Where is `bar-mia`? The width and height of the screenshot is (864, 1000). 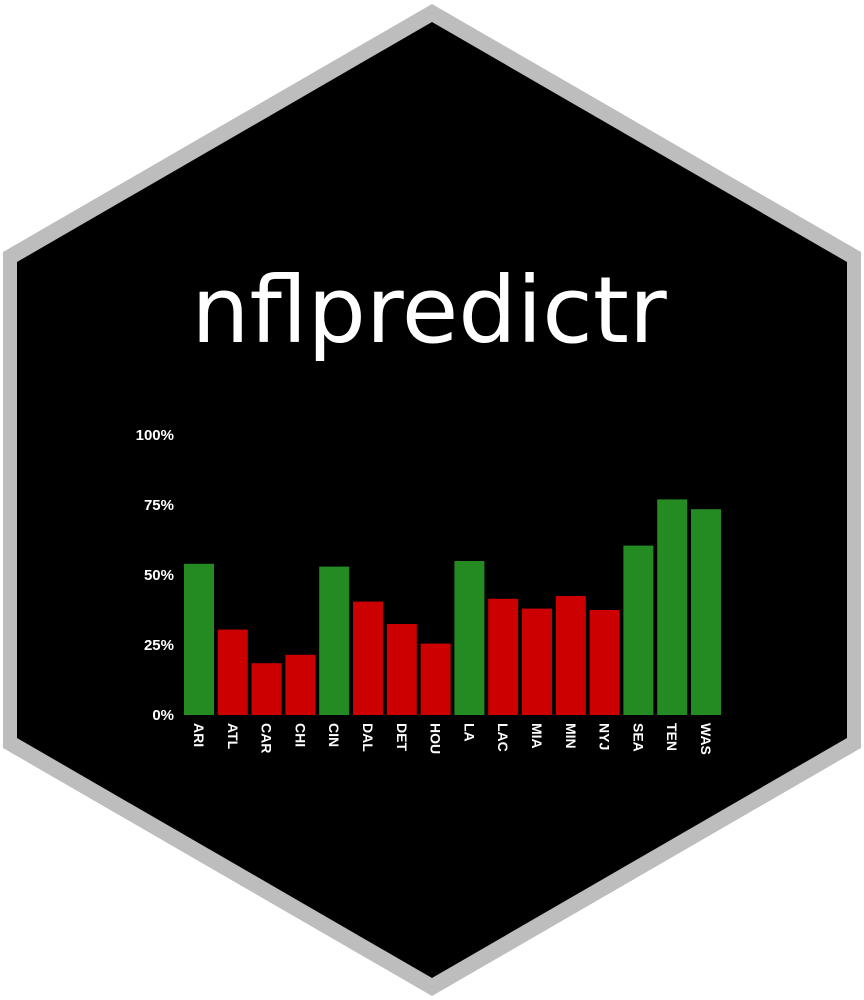 bar-mia is located at coordinates (537, 661).